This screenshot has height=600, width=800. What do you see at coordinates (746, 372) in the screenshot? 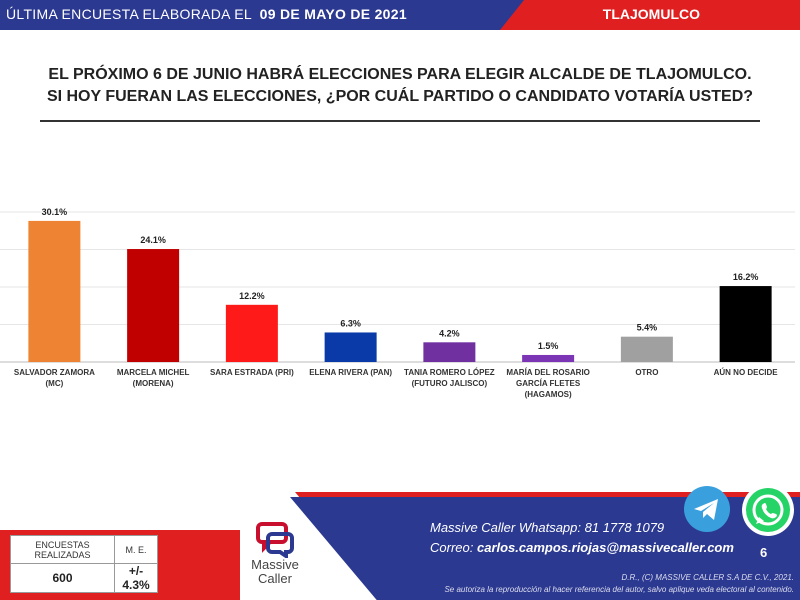
I see `category-label-7-0: AÚN NO DECIDE` at bounding box center [746, 372].